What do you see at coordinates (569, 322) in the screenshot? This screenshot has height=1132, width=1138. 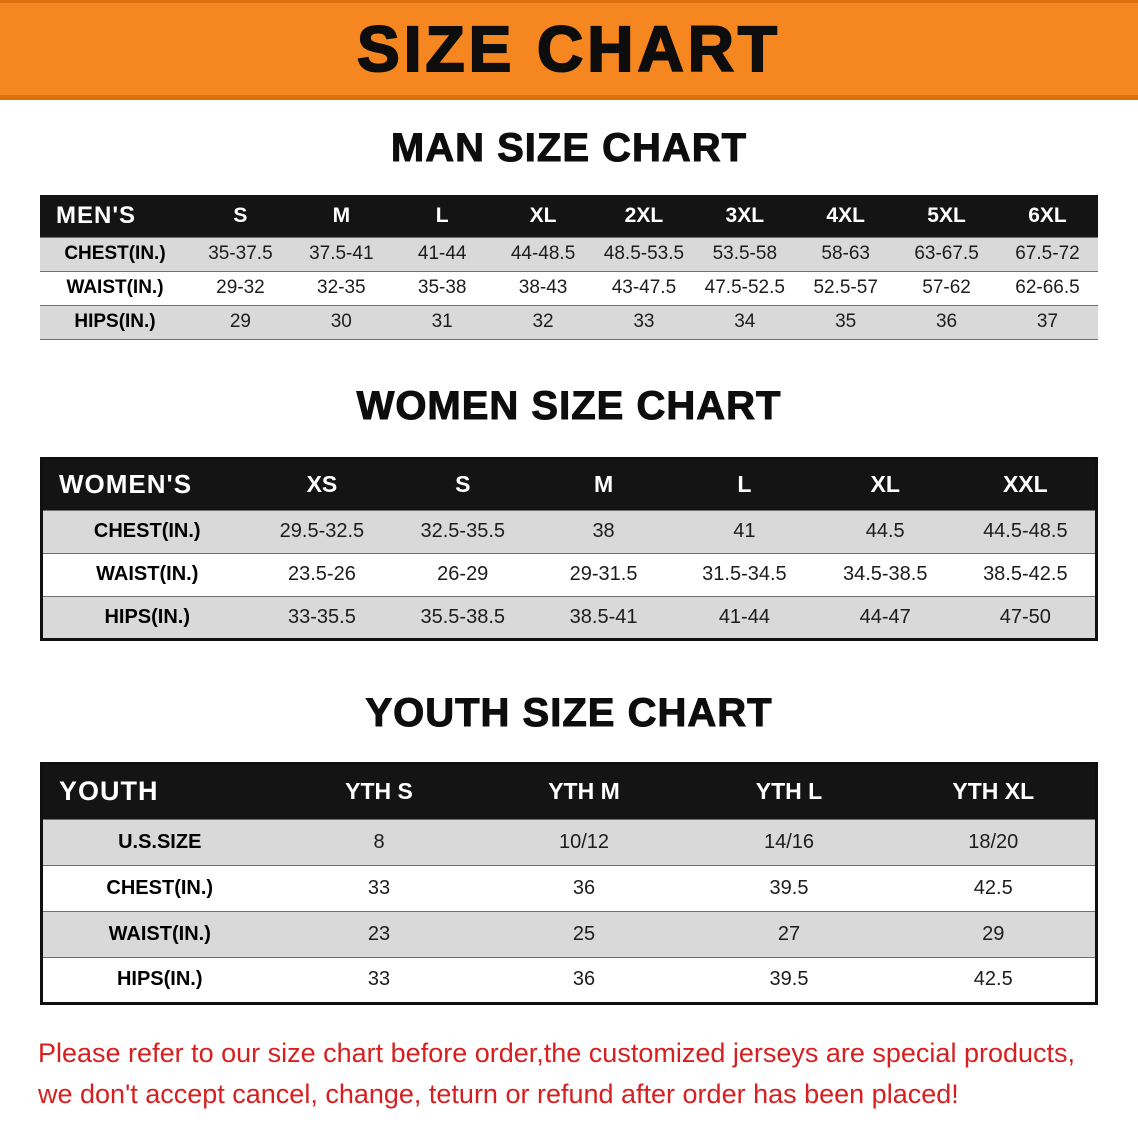 I see `table-row: HIPS(IN.) 29 30 31 32 33 34 35 36 37` at bounding box center [569, 322].